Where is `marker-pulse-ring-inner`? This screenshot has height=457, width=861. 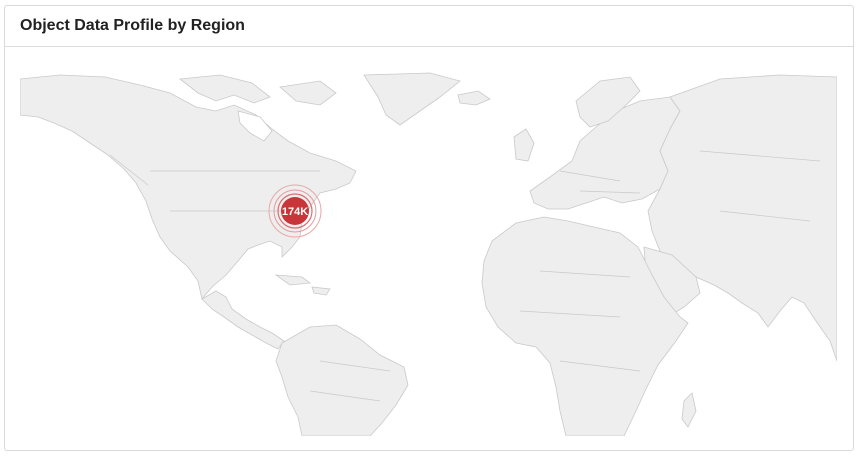
marker-pulse-ring-inner is located at coordinates (295, 211).